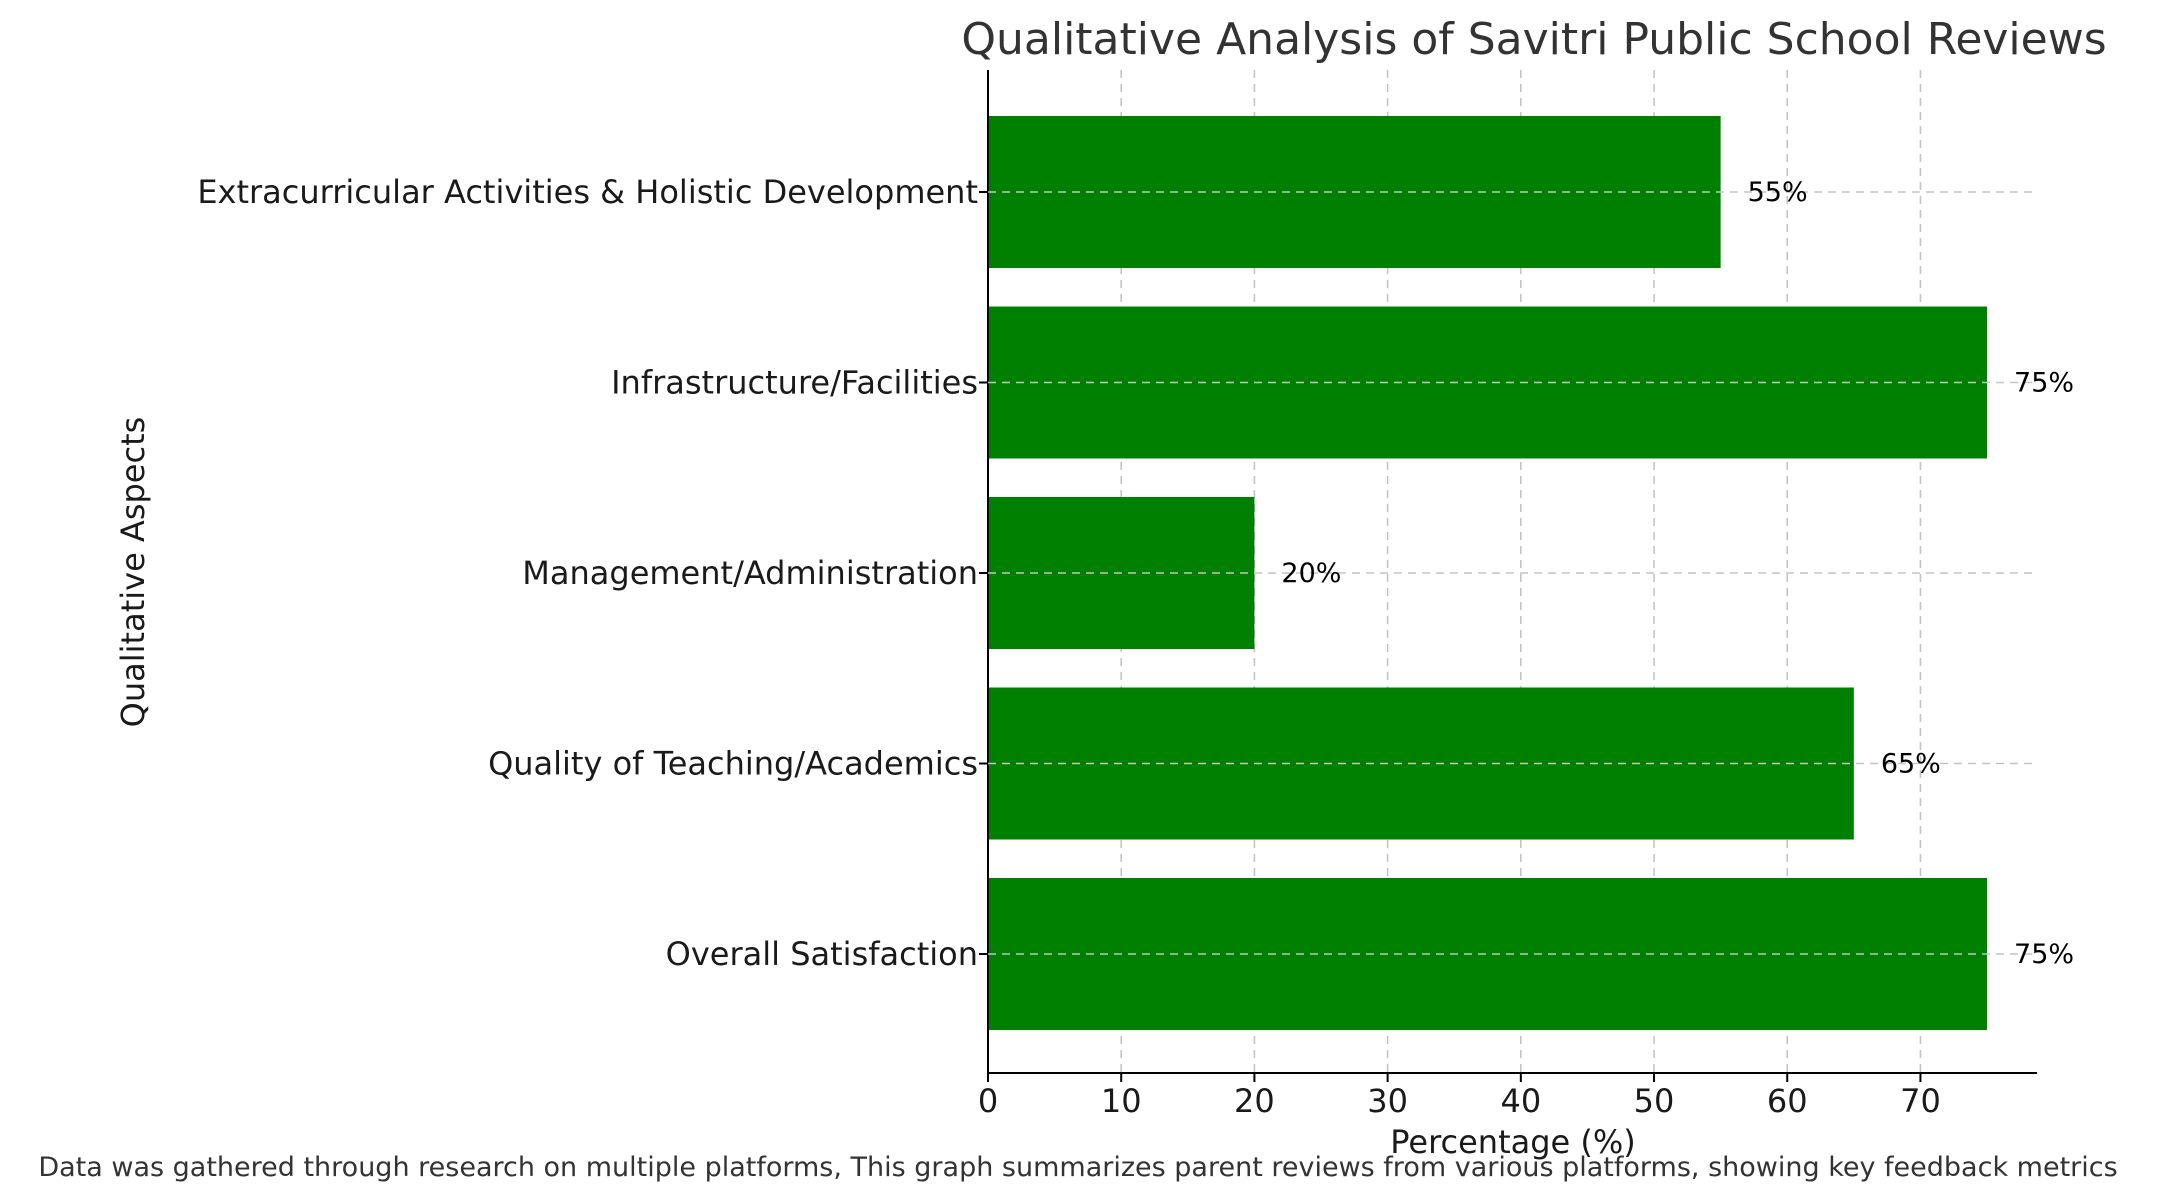 This screenshot has height=1204, width=2179. Describe the element at coordinates (794, 383) in the screenshot. I see `y-tick-label: Infrastructure/Facilities` at that location.